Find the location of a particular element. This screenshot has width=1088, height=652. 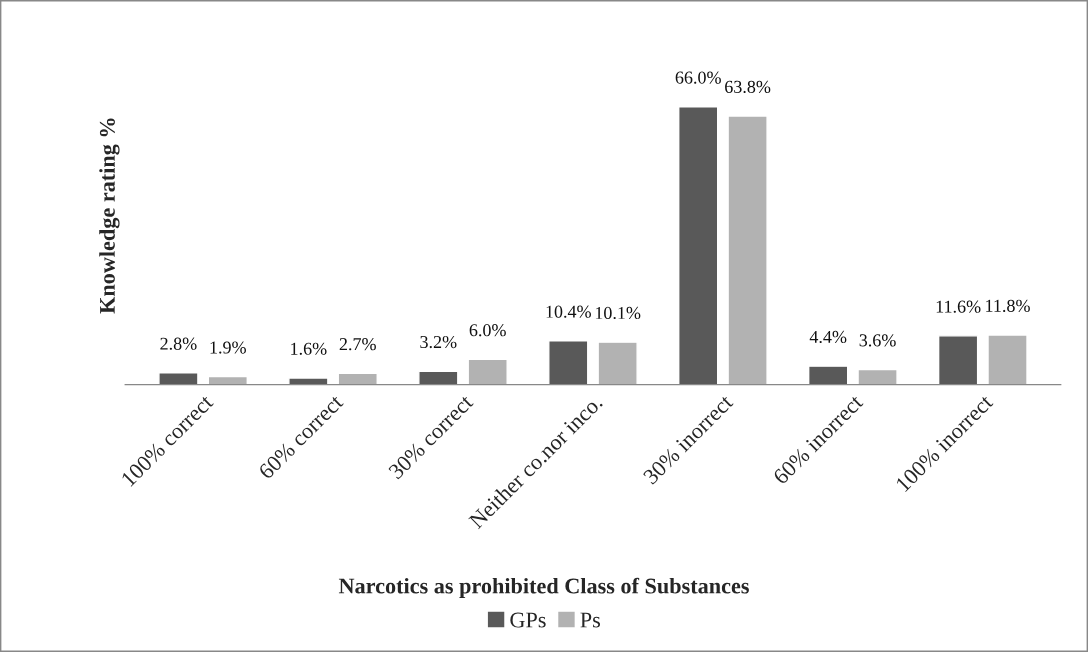

legend-label: GPs is located at coordinates (528, 620).